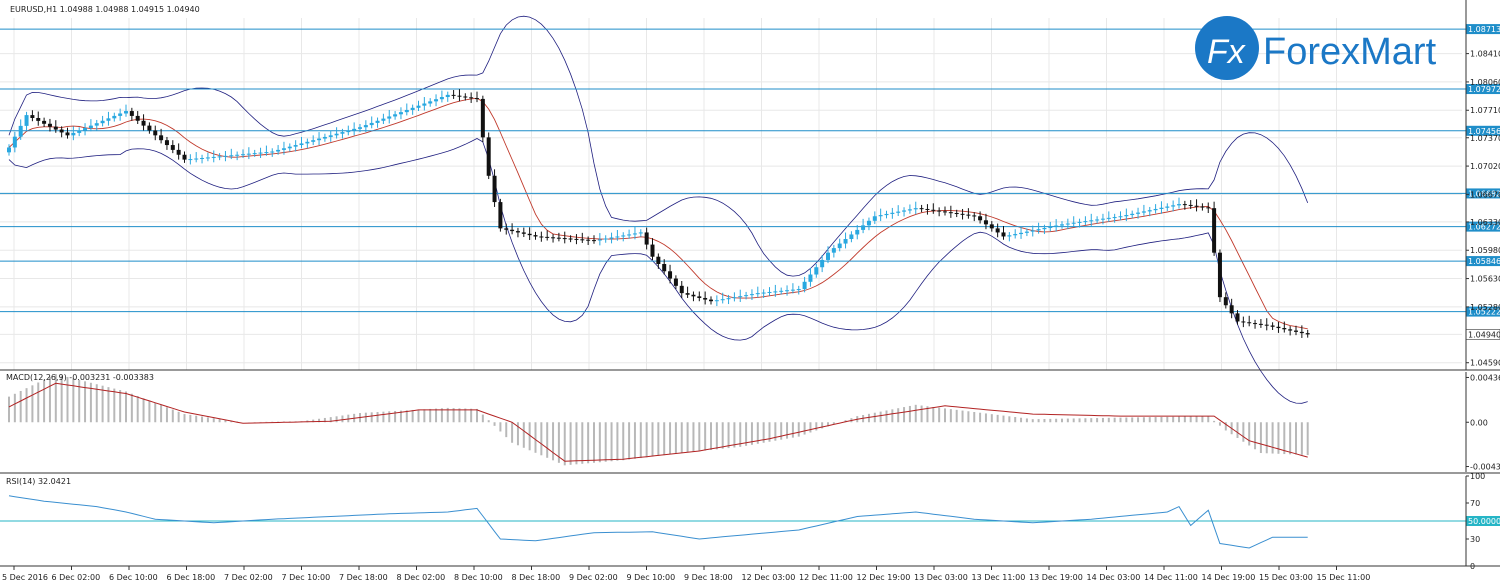  What do you see at coordinates (658, 422) in the screenshot?
I see `macd-signal-line` at bounding box center [658, 422].